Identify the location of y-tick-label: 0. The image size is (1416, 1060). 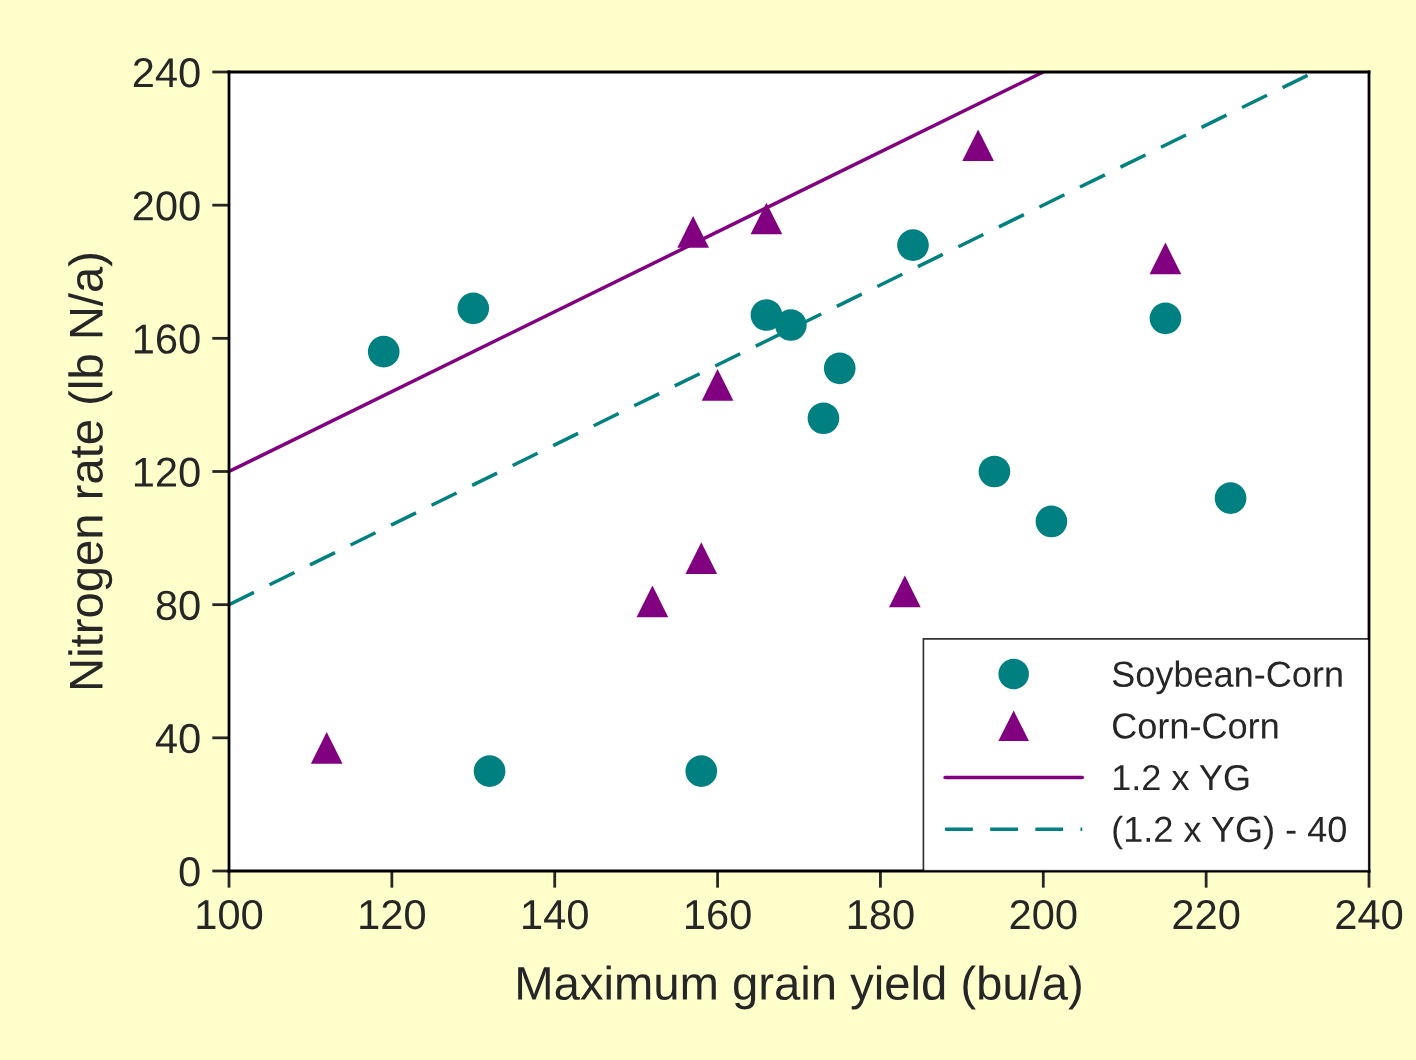
(189, 872).